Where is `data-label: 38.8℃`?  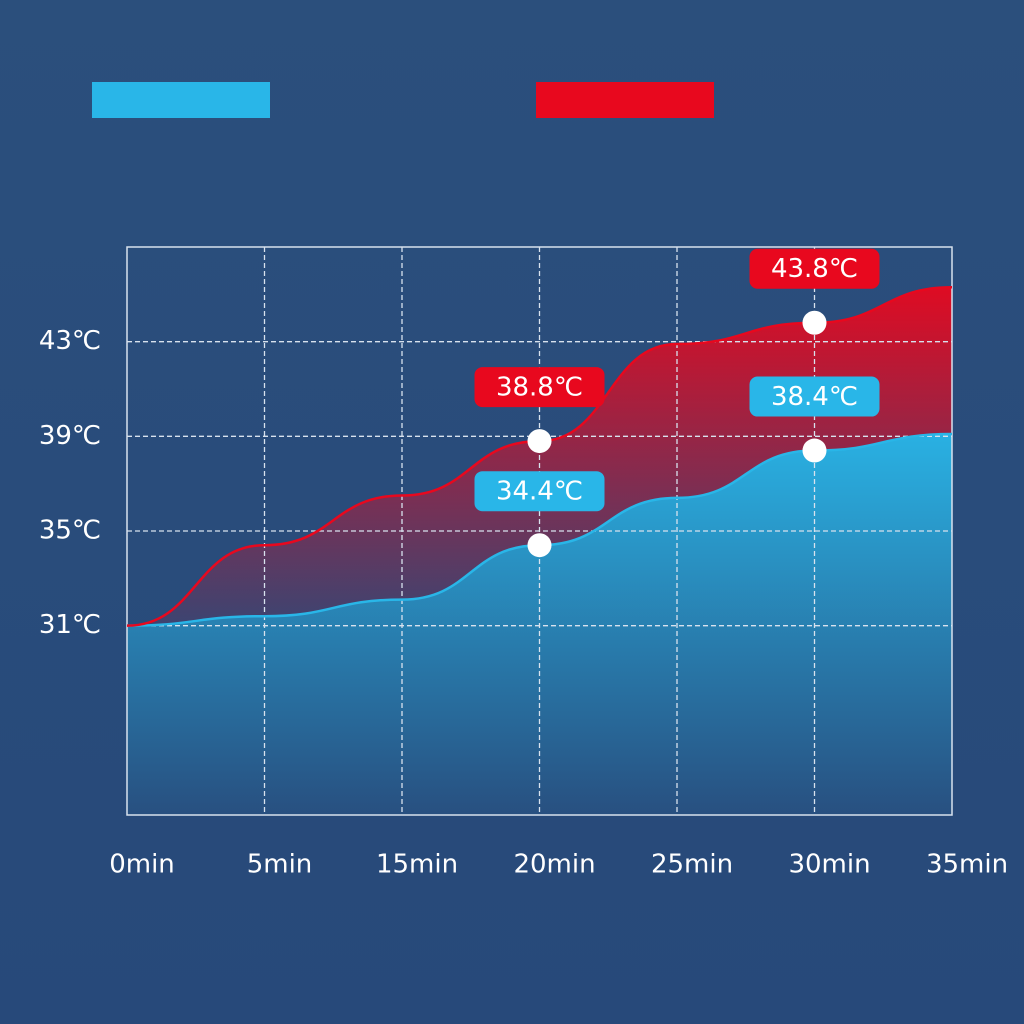 data-label: 38.8℃ is located at coordinates (539, 387).